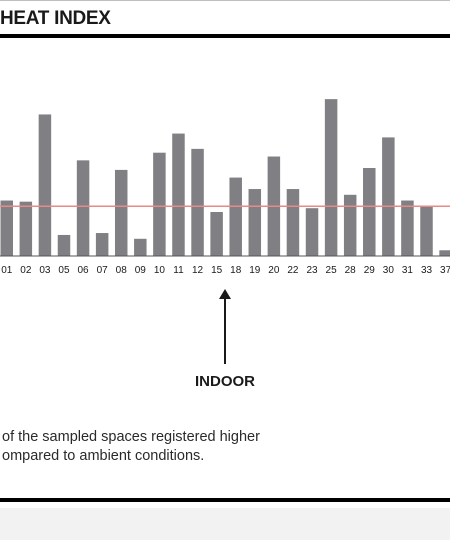  I want to click on chart-title: HEAT INDEX, so click(55, 18).